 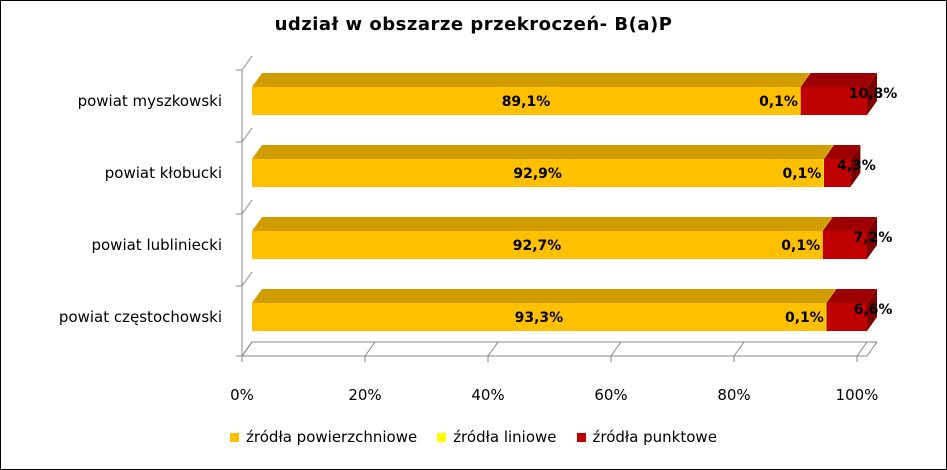 I want to click on data-label: 93,3%, so click(x=539, y=318).